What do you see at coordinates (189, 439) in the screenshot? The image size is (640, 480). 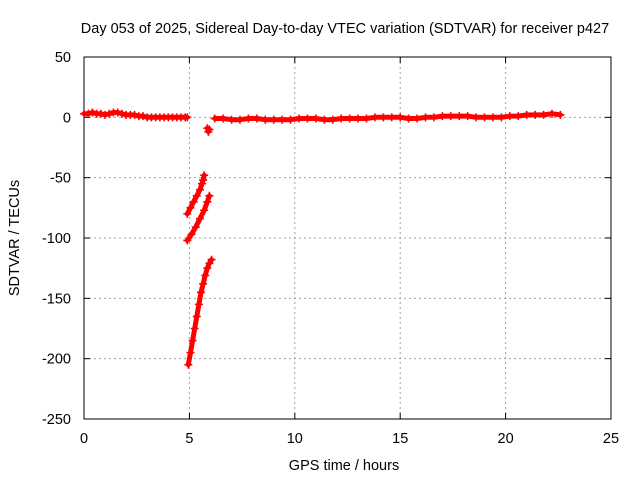 I see `x-tick-label: 5` at bounding box center [189, 439].